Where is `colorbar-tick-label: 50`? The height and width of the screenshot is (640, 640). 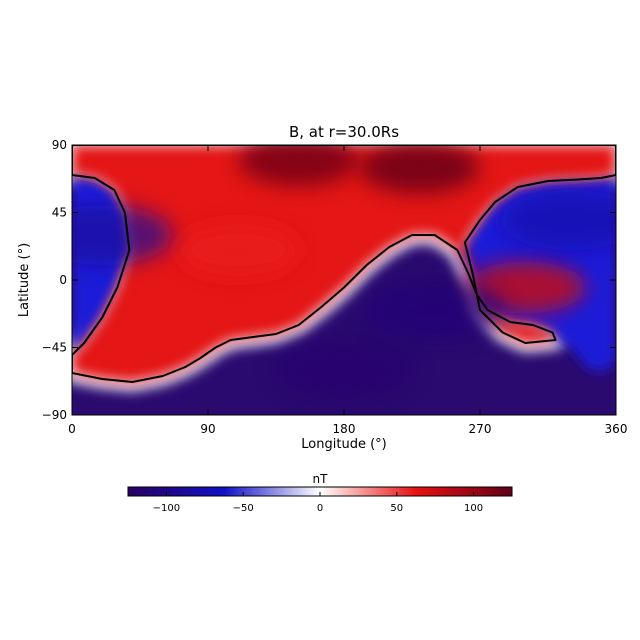
colorbar-tick-label: 50 is located at coordinates (396, 508).